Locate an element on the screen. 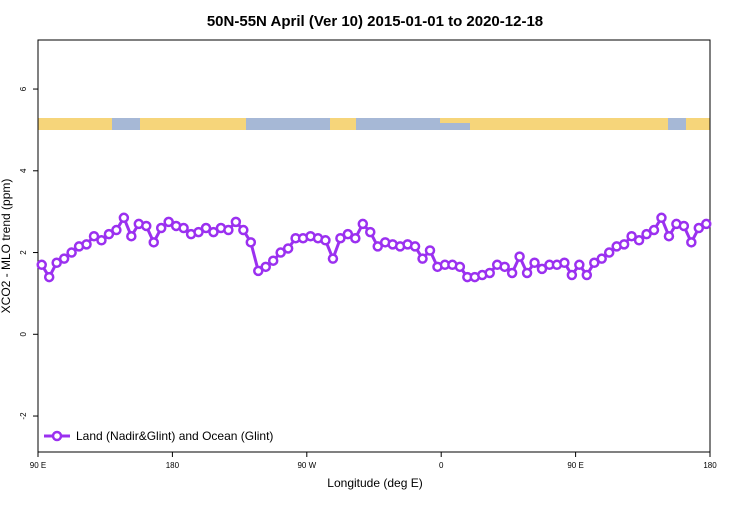  y-tick-label: -2 is located at coordinates (23, 416).